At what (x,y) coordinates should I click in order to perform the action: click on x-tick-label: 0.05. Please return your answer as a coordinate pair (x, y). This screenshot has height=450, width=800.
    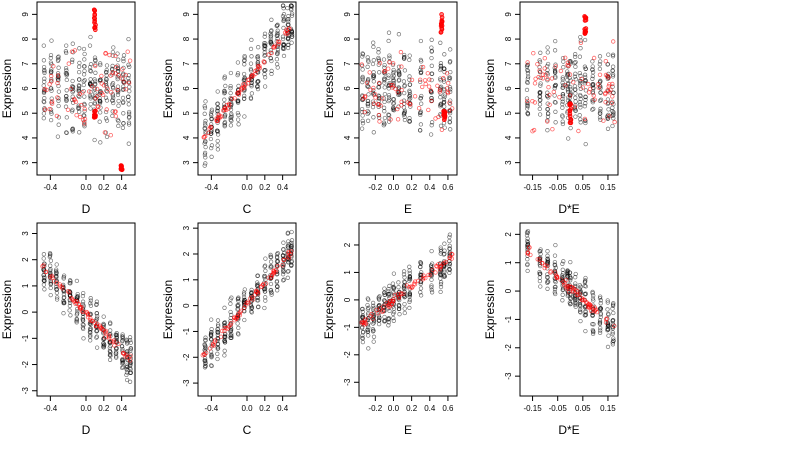
    Looking at the image, I should click on (583, 187).